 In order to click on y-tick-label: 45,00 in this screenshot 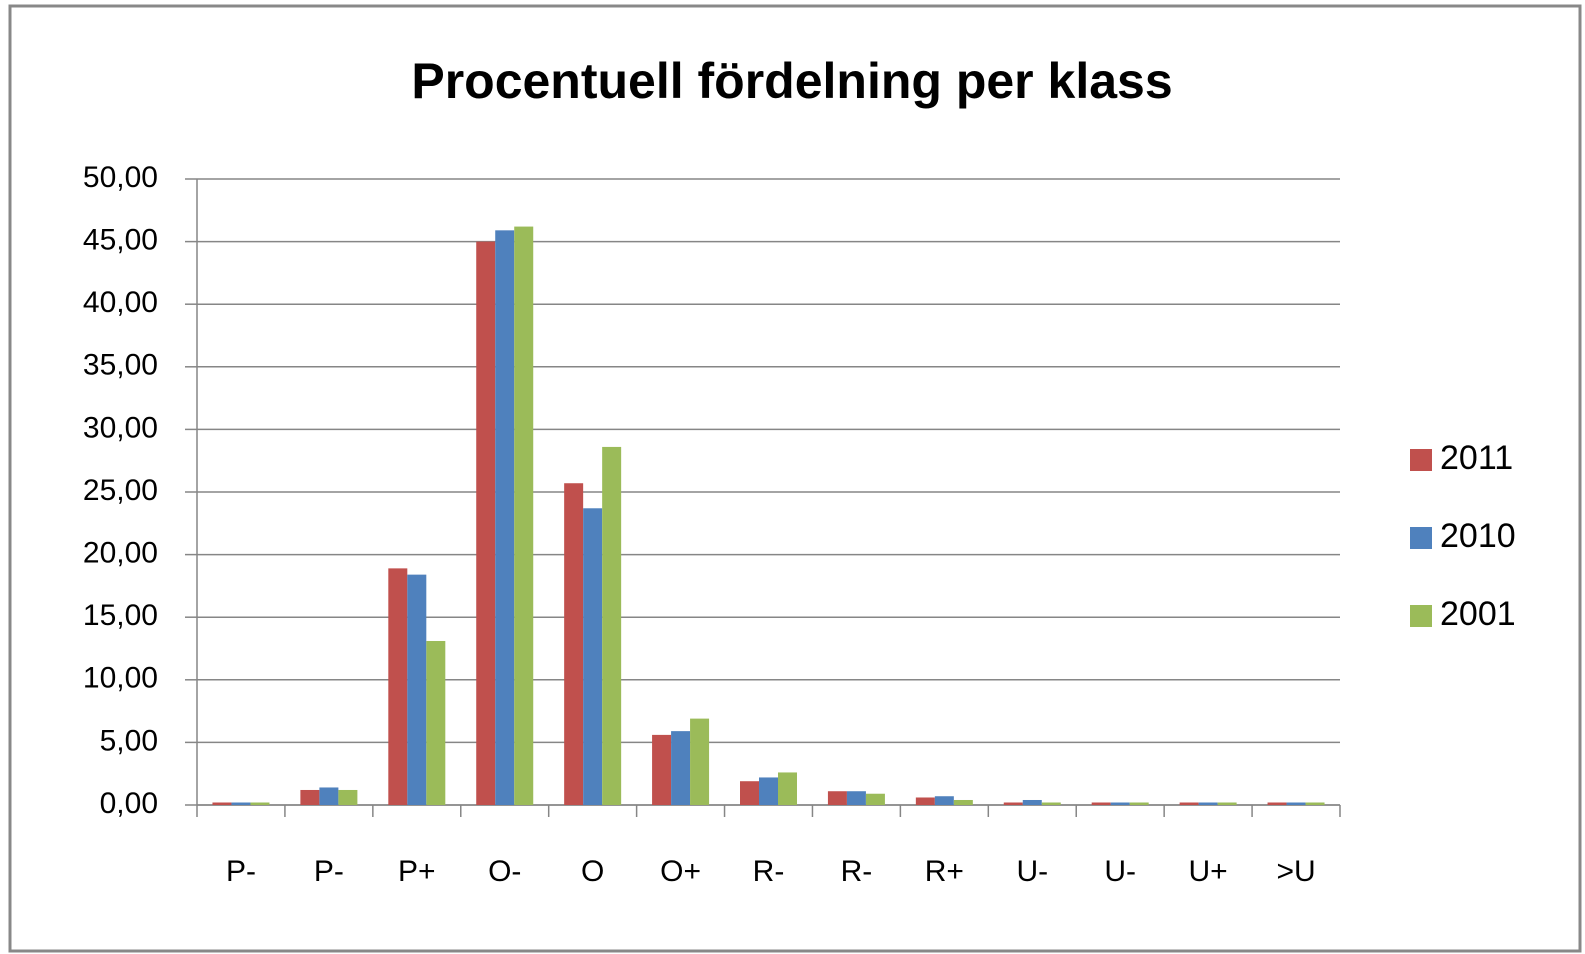, I will do `click(120, 240)`.